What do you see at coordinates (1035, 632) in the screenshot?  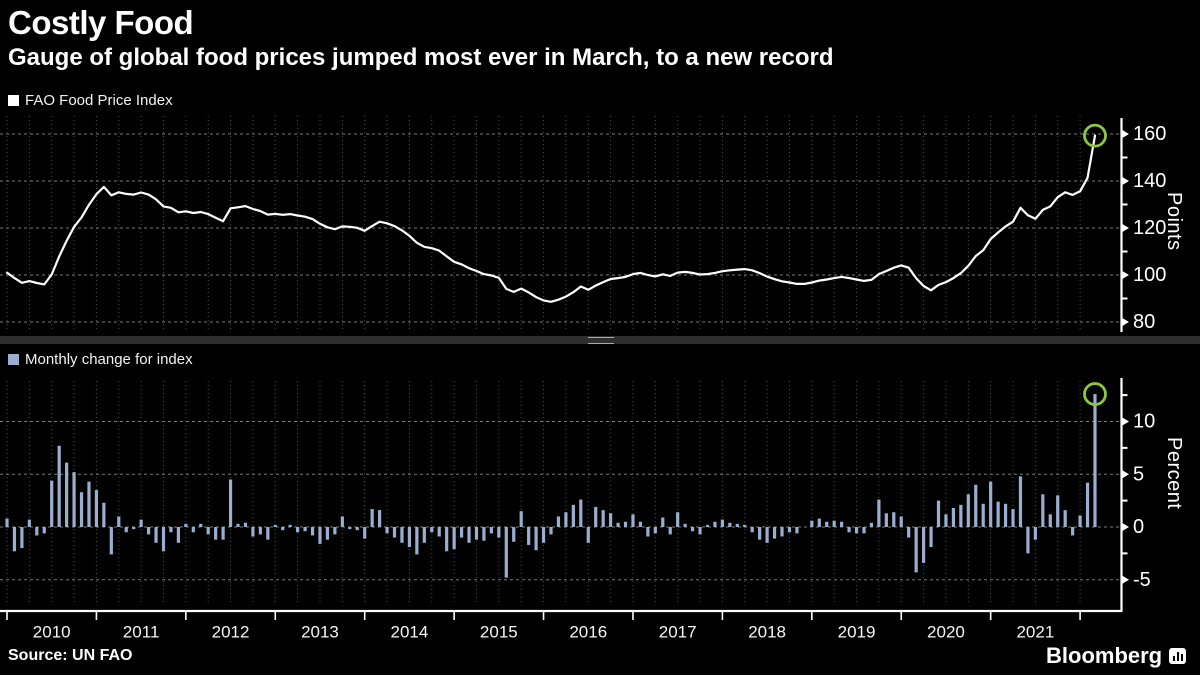 I see `x-axis-year-label: 2021` at bounding box center [1035, 632].